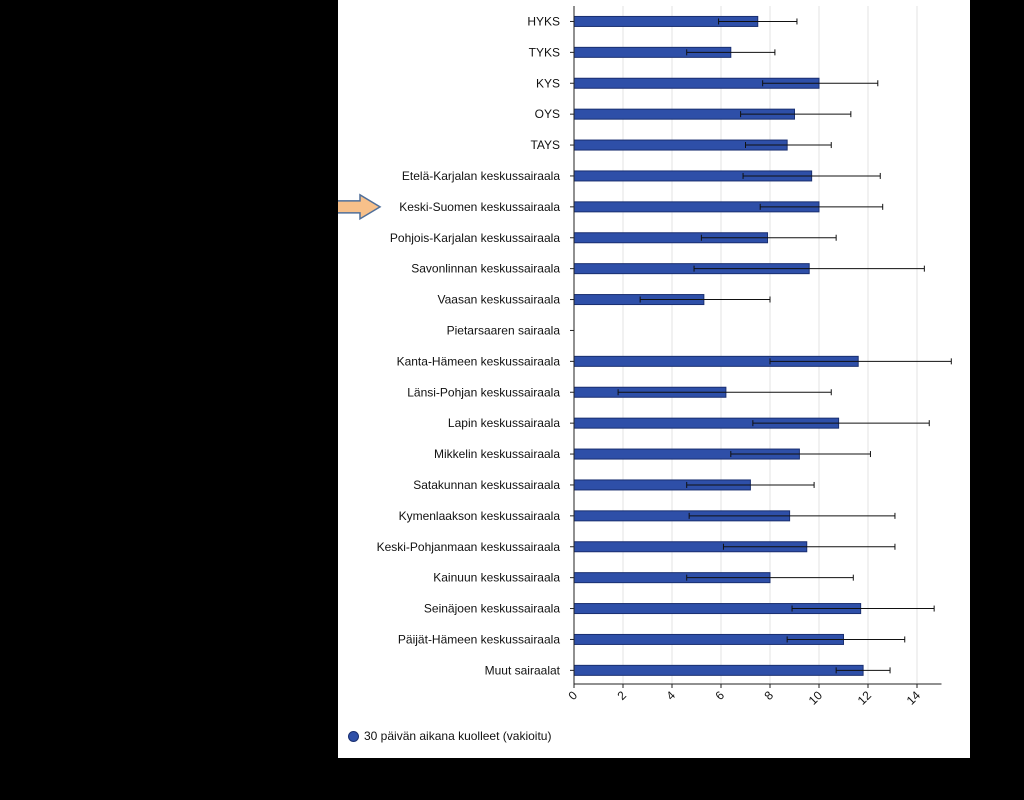 The image size is (1024, 800). What do you see at coordinates (768, 695) in the screenshot?
I see `x-tick-label: 8` at bounding box center [768, 695].